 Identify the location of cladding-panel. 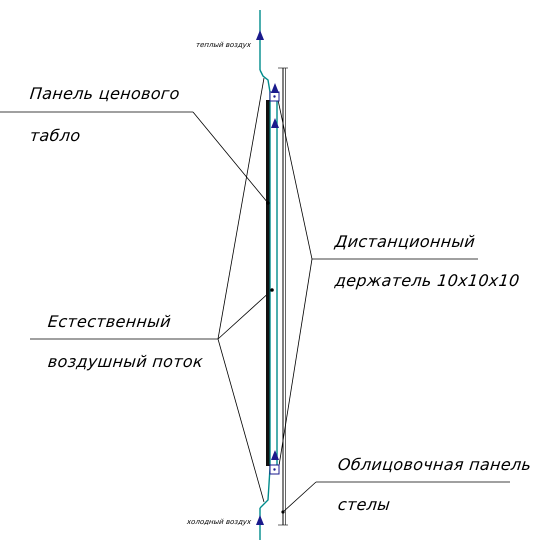
(283, 296).